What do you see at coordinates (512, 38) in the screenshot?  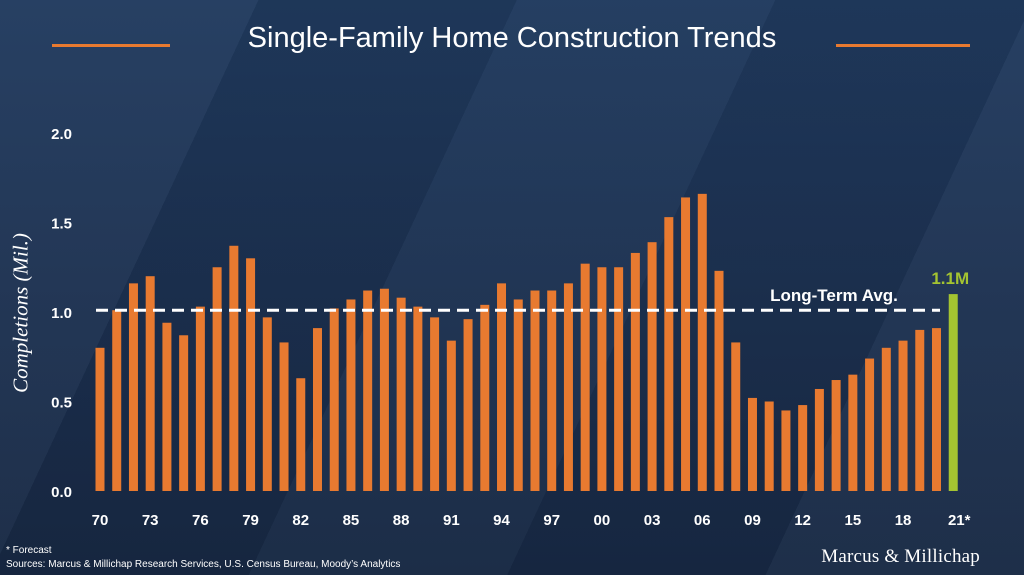 I see `page-title: Single-Family Home Construction Trends` at bounding box center [512, 38].